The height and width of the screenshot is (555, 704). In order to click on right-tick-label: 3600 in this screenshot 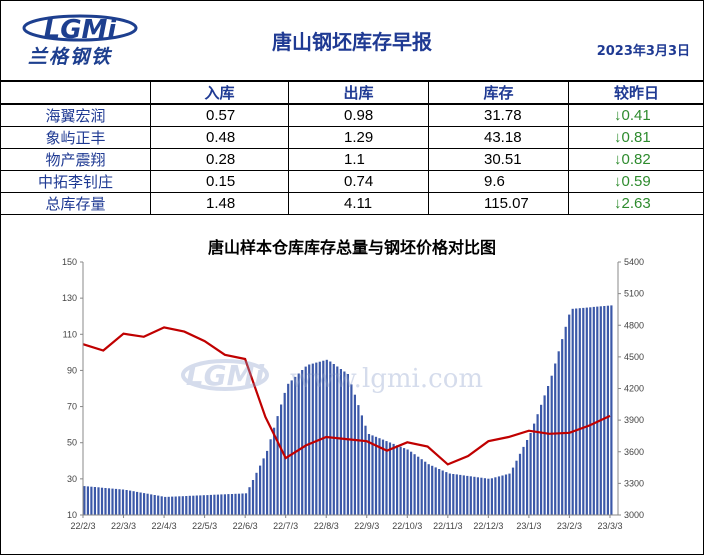, I will do `click(634, 452)`.